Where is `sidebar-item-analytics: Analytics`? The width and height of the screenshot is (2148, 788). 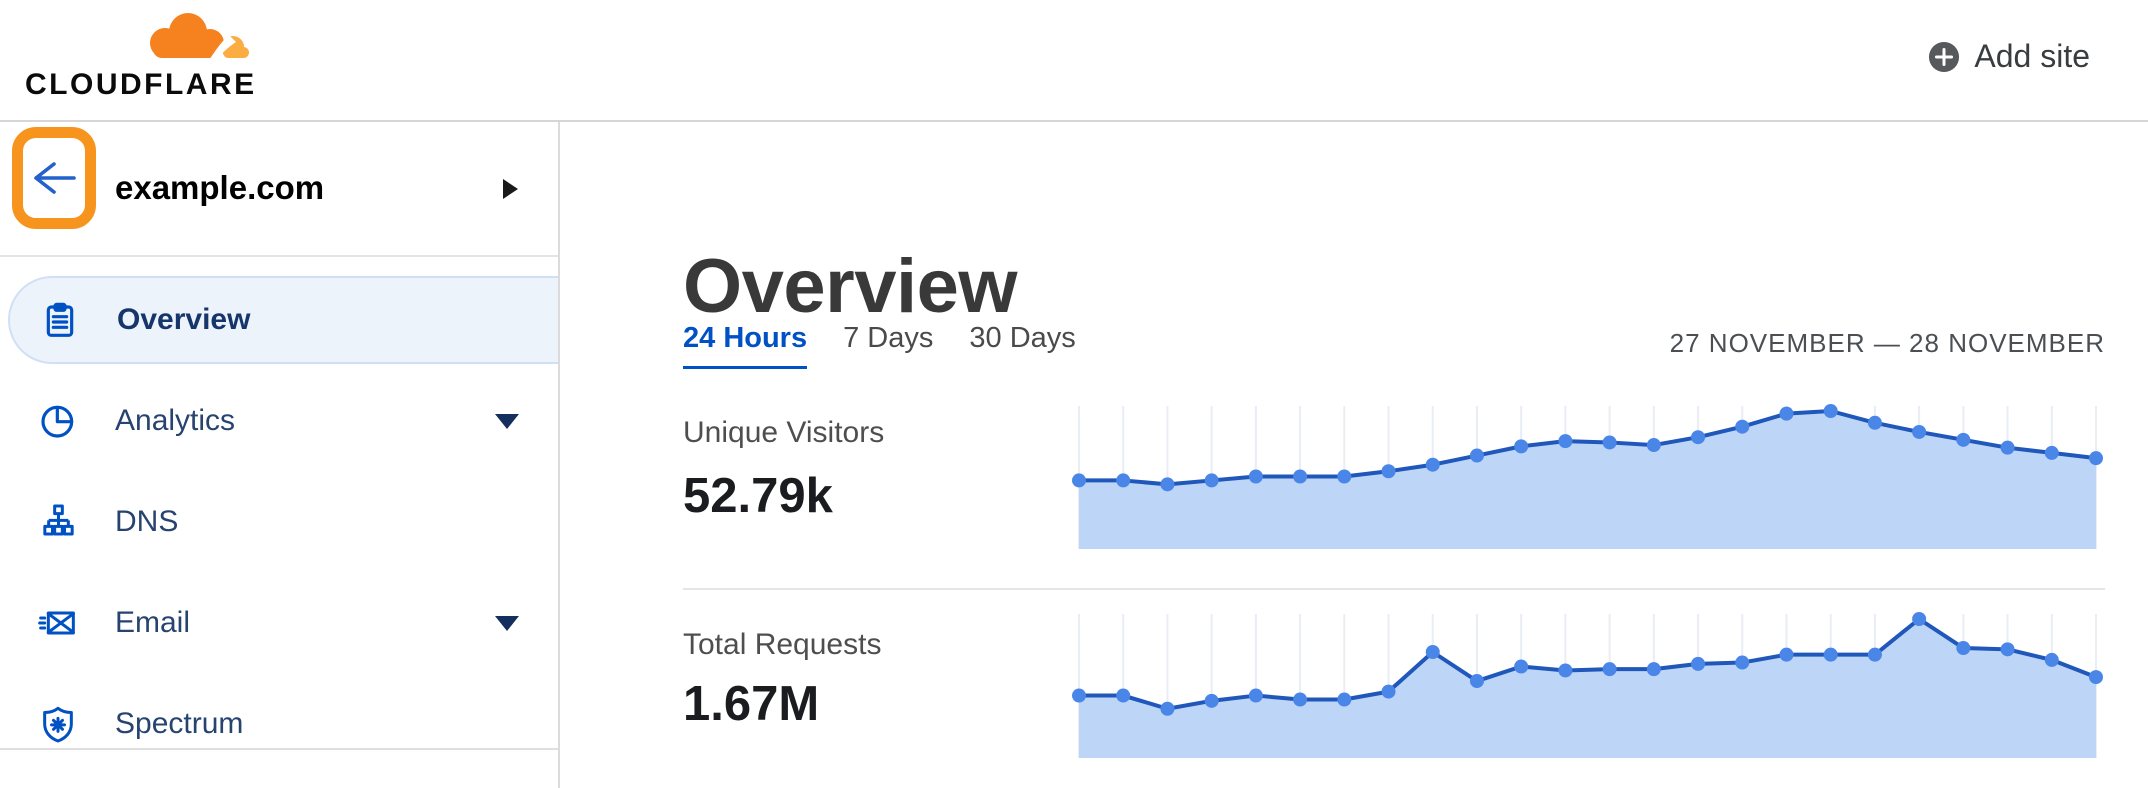 sidebar-item-analytics: Analytics is located at coordinates (279, 421).